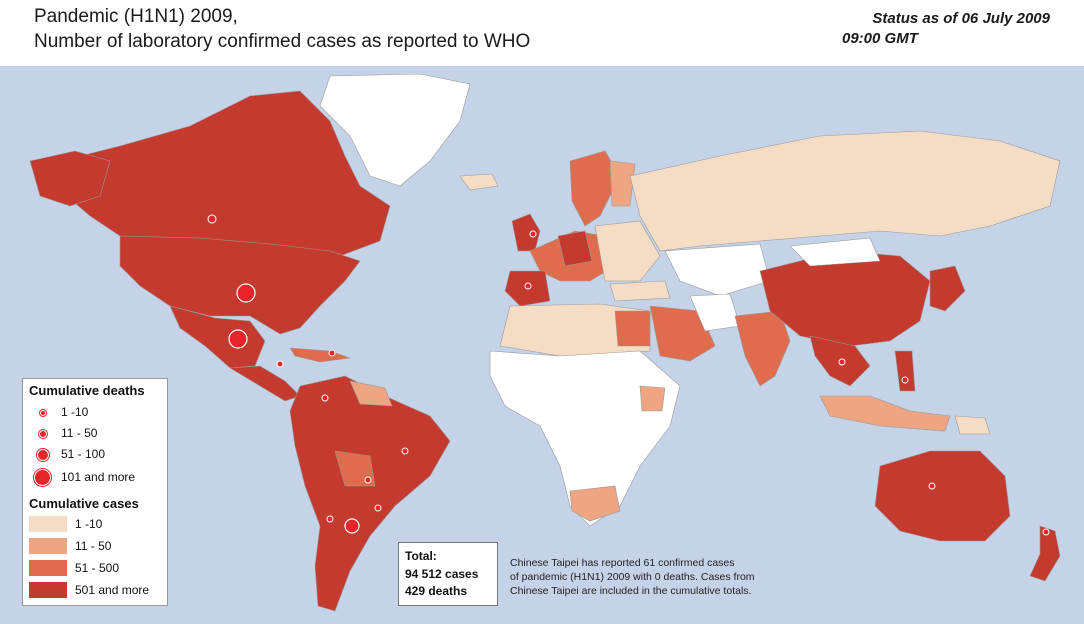 Image resolution: width=1084 pixels, height=624 pixels. I want to click on death-dot-caribbean, so click(332, 353).